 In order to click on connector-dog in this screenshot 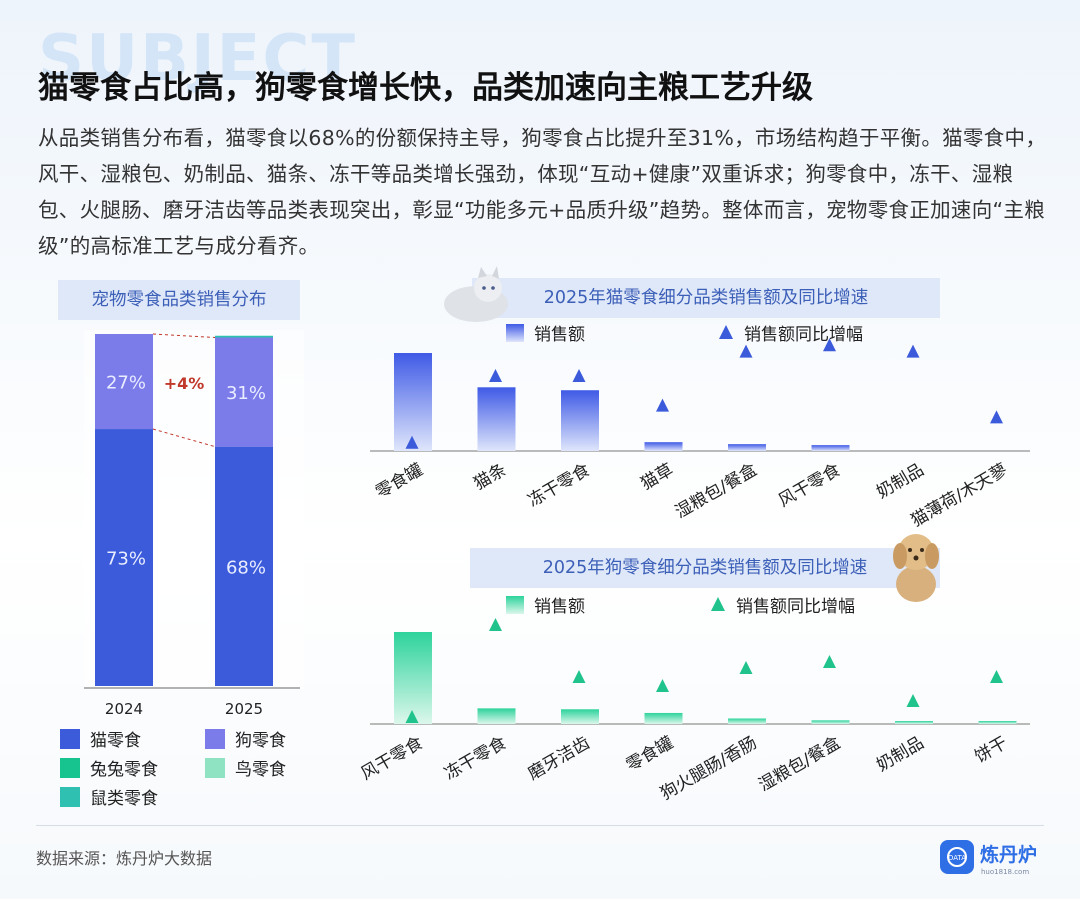, I will do `click(184, 336)`.